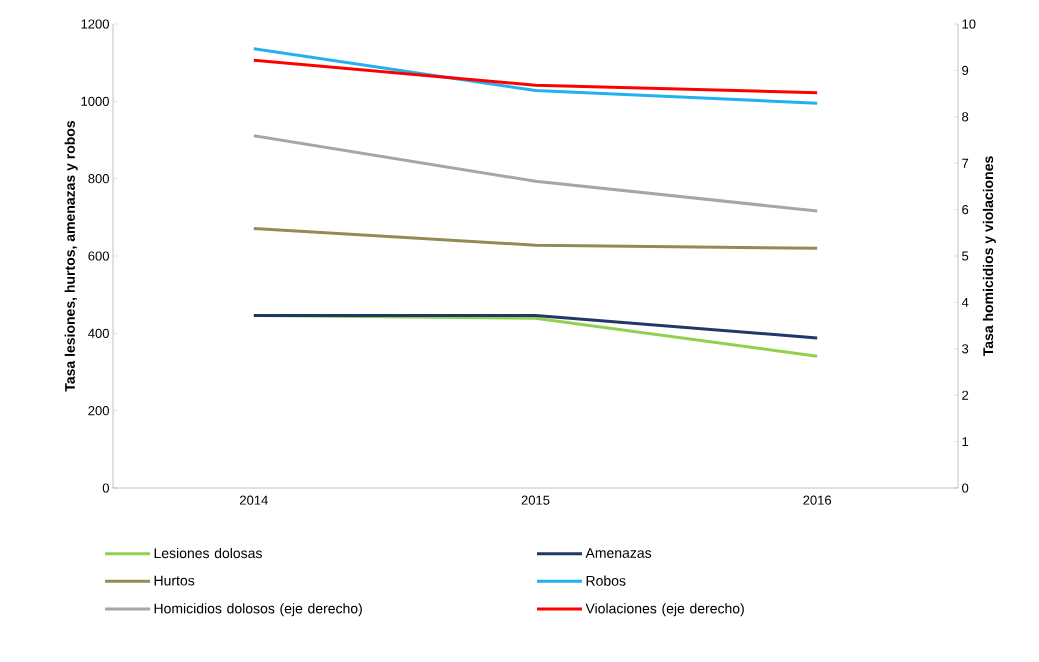  What do you see at coordinates (618, 553) in the screenshot?
I see `legend-label: Amenazas` at bounding box center [618, 553].